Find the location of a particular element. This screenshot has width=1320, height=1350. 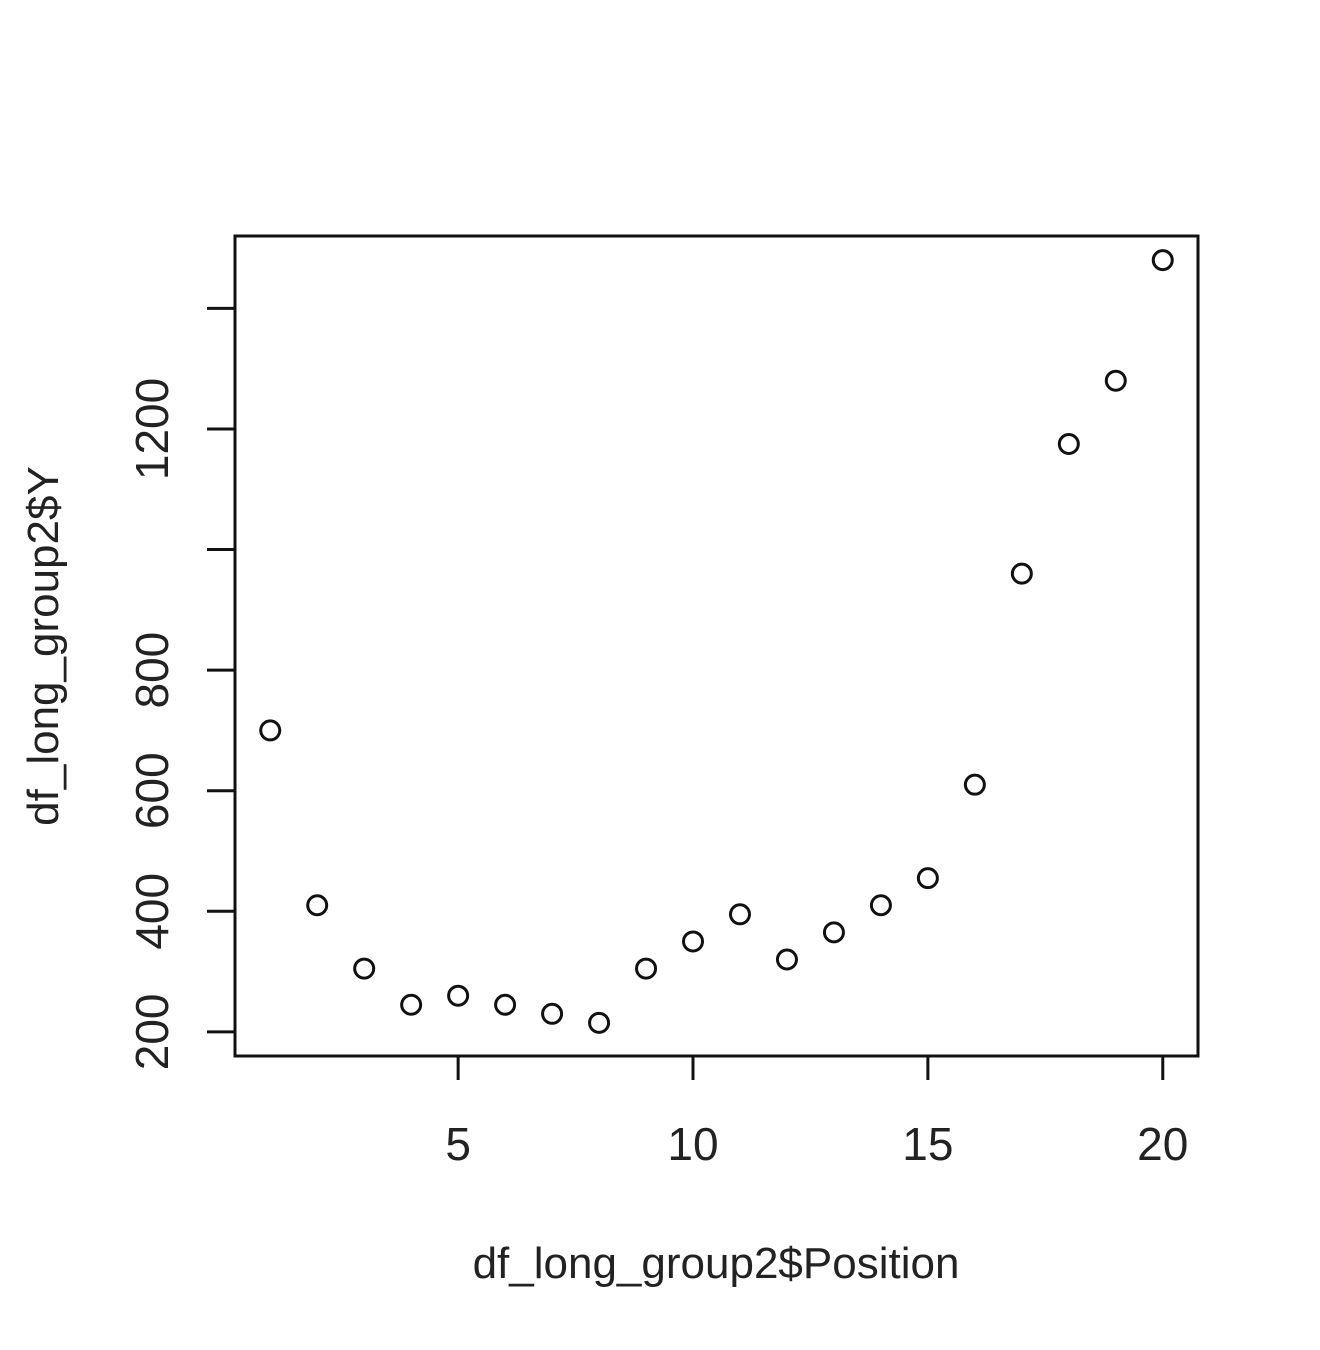

y-tick-label: 600 is located at coordinates (152, 790).